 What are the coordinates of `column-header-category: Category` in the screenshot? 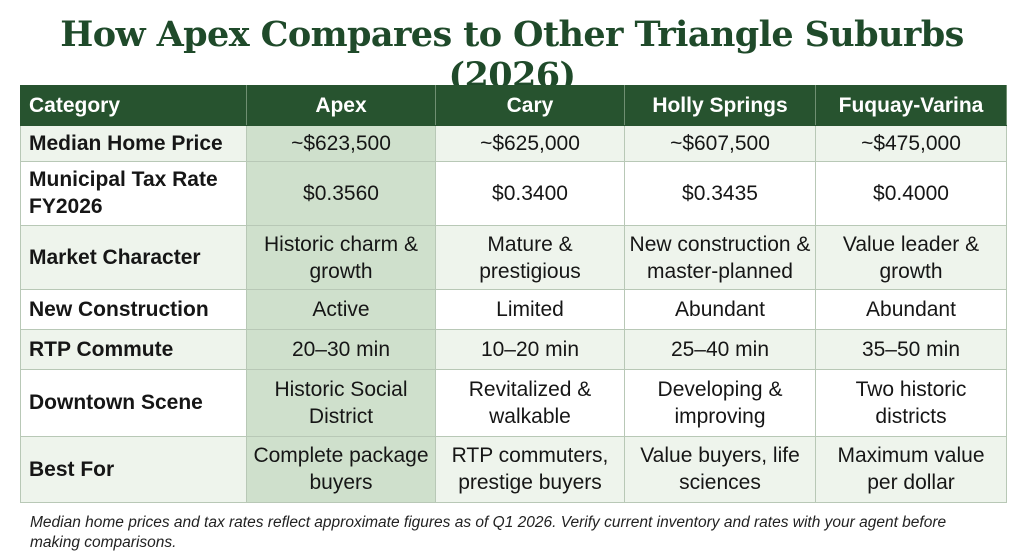 It's located at (133, 105).